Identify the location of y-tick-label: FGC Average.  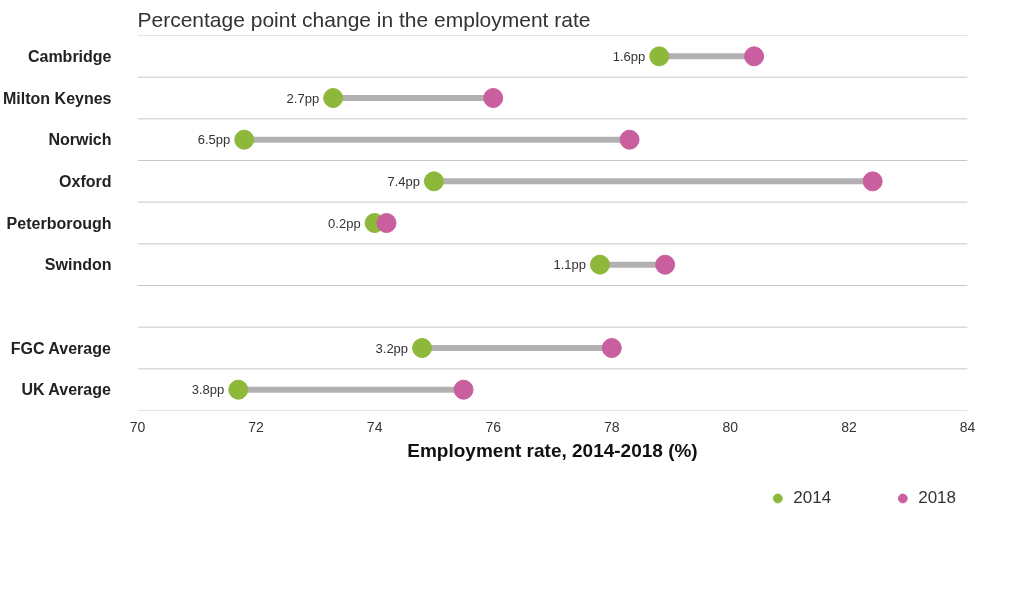
(61, 348).